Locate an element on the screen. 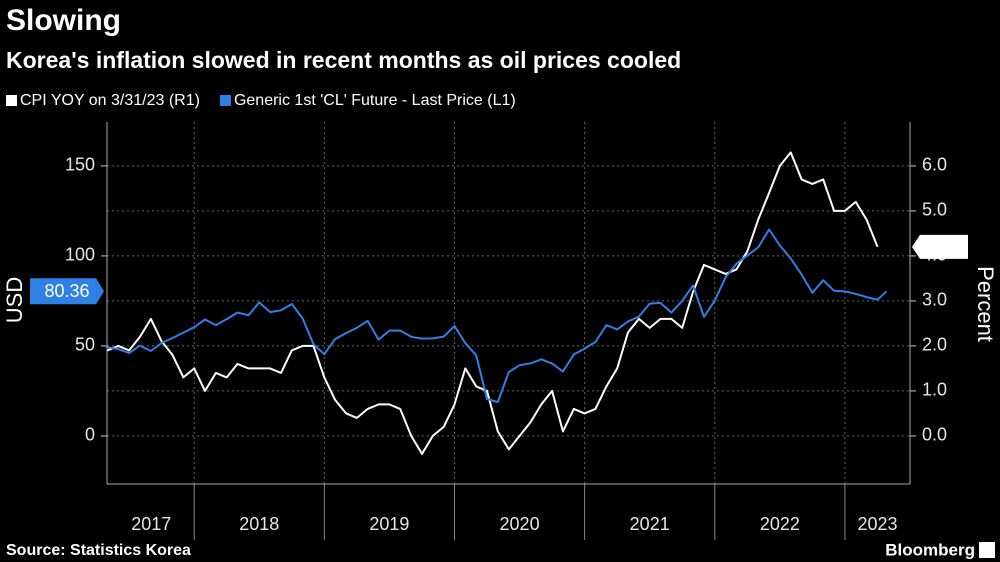  y-tick-label: 150 is located at coordinates (80, 165).